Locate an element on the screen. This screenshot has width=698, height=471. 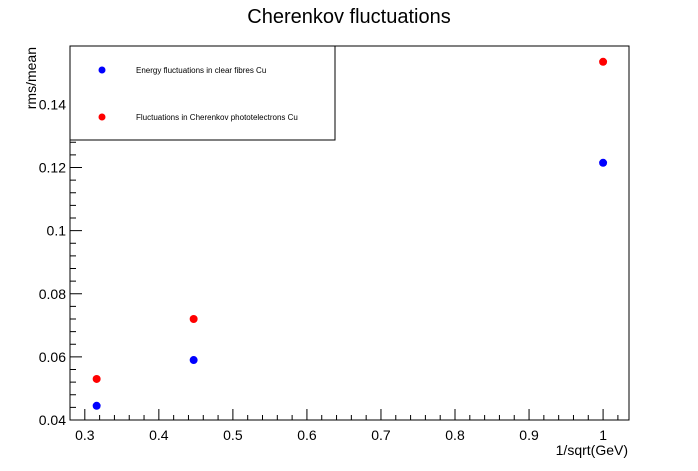
y-tick-label: 0.08 is located at coordinates (52, 294).